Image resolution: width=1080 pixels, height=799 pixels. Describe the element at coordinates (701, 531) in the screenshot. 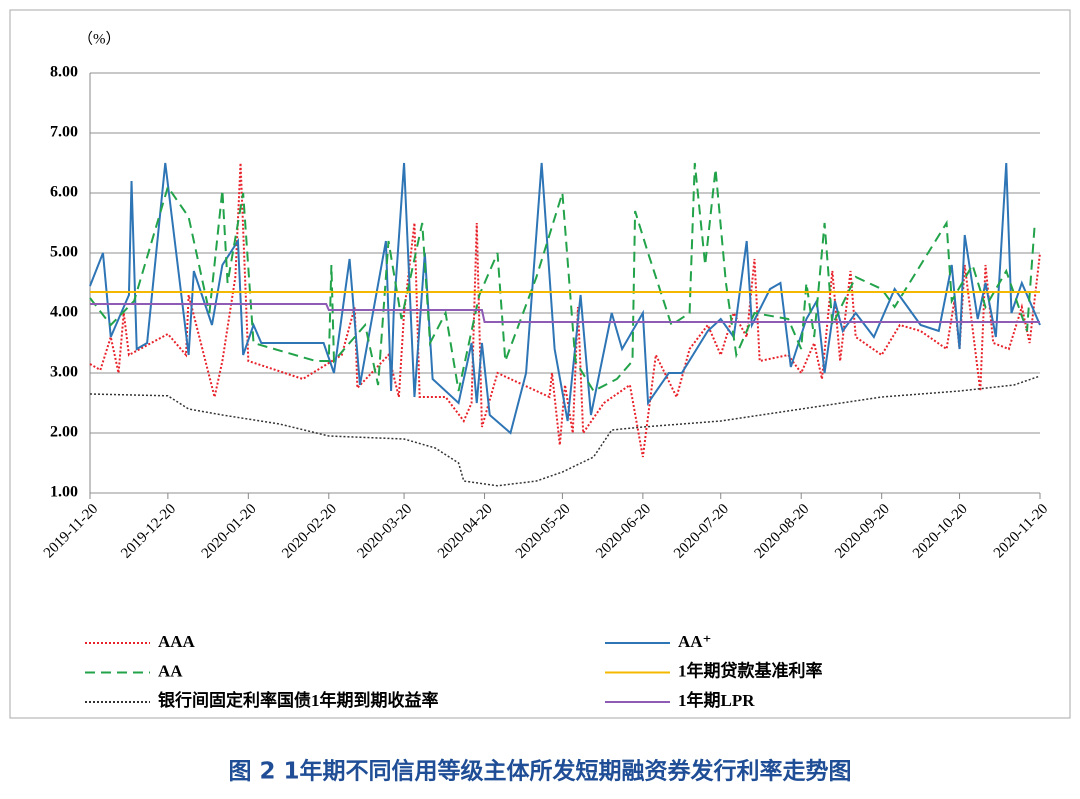

I see `x-tick-label: 2020-07-20` at that location.